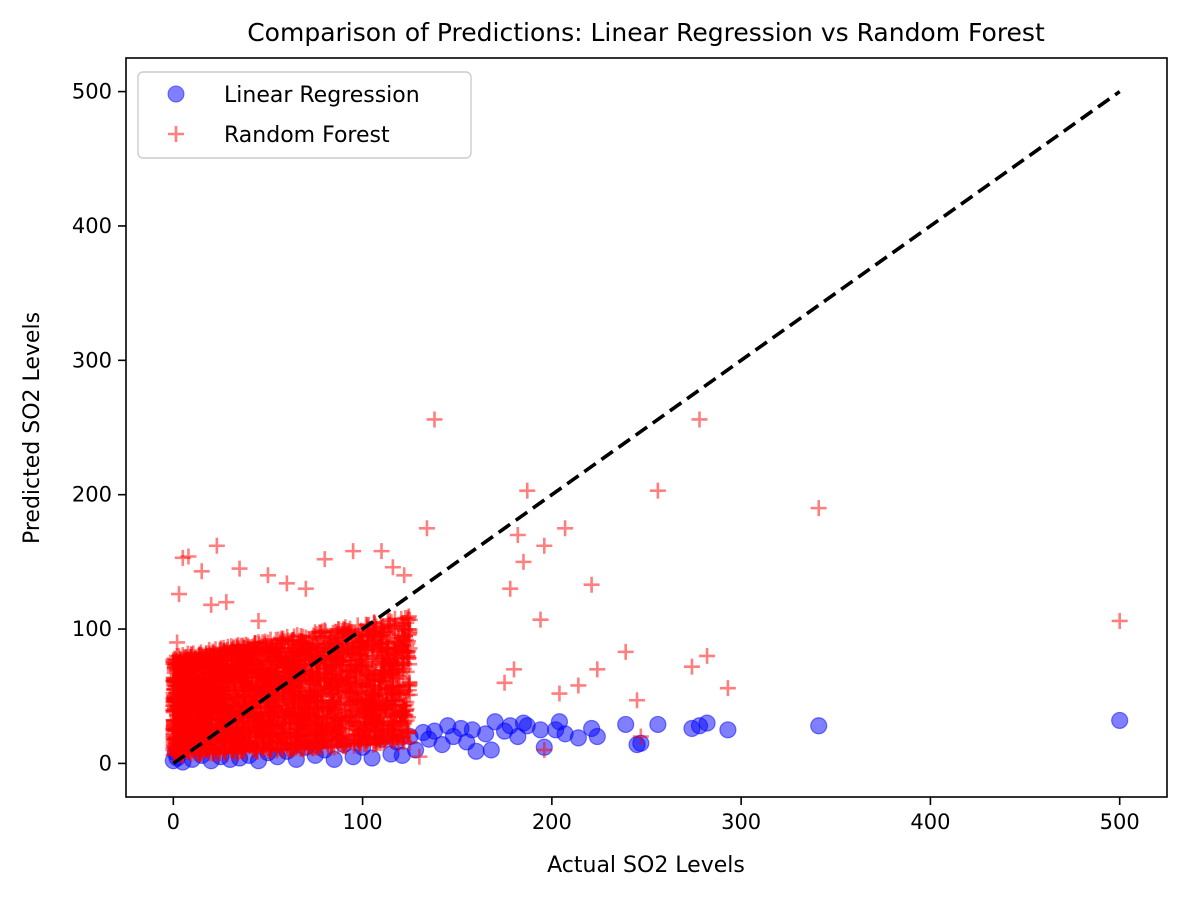 This screenshot has height=898, width=1186. Describe the element at coordinates (930, 822) in the screenshot. I see `x-tick-label-400: 400` at that location.